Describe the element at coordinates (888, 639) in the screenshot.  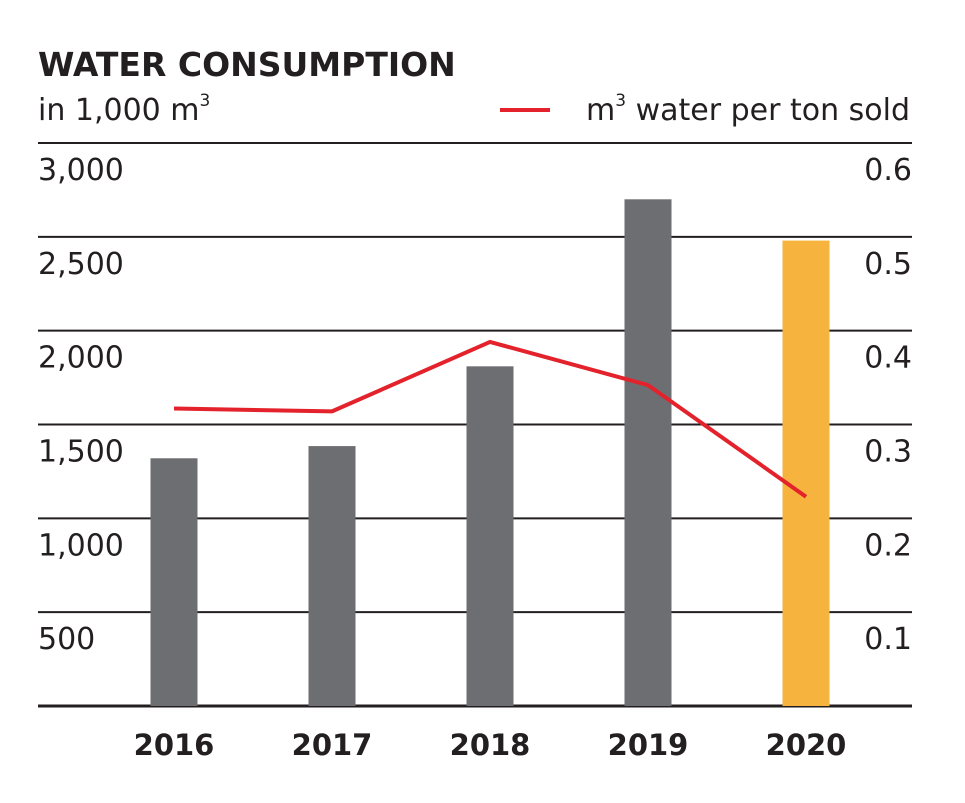
I see `right-tick-label: 0.1` at that location.